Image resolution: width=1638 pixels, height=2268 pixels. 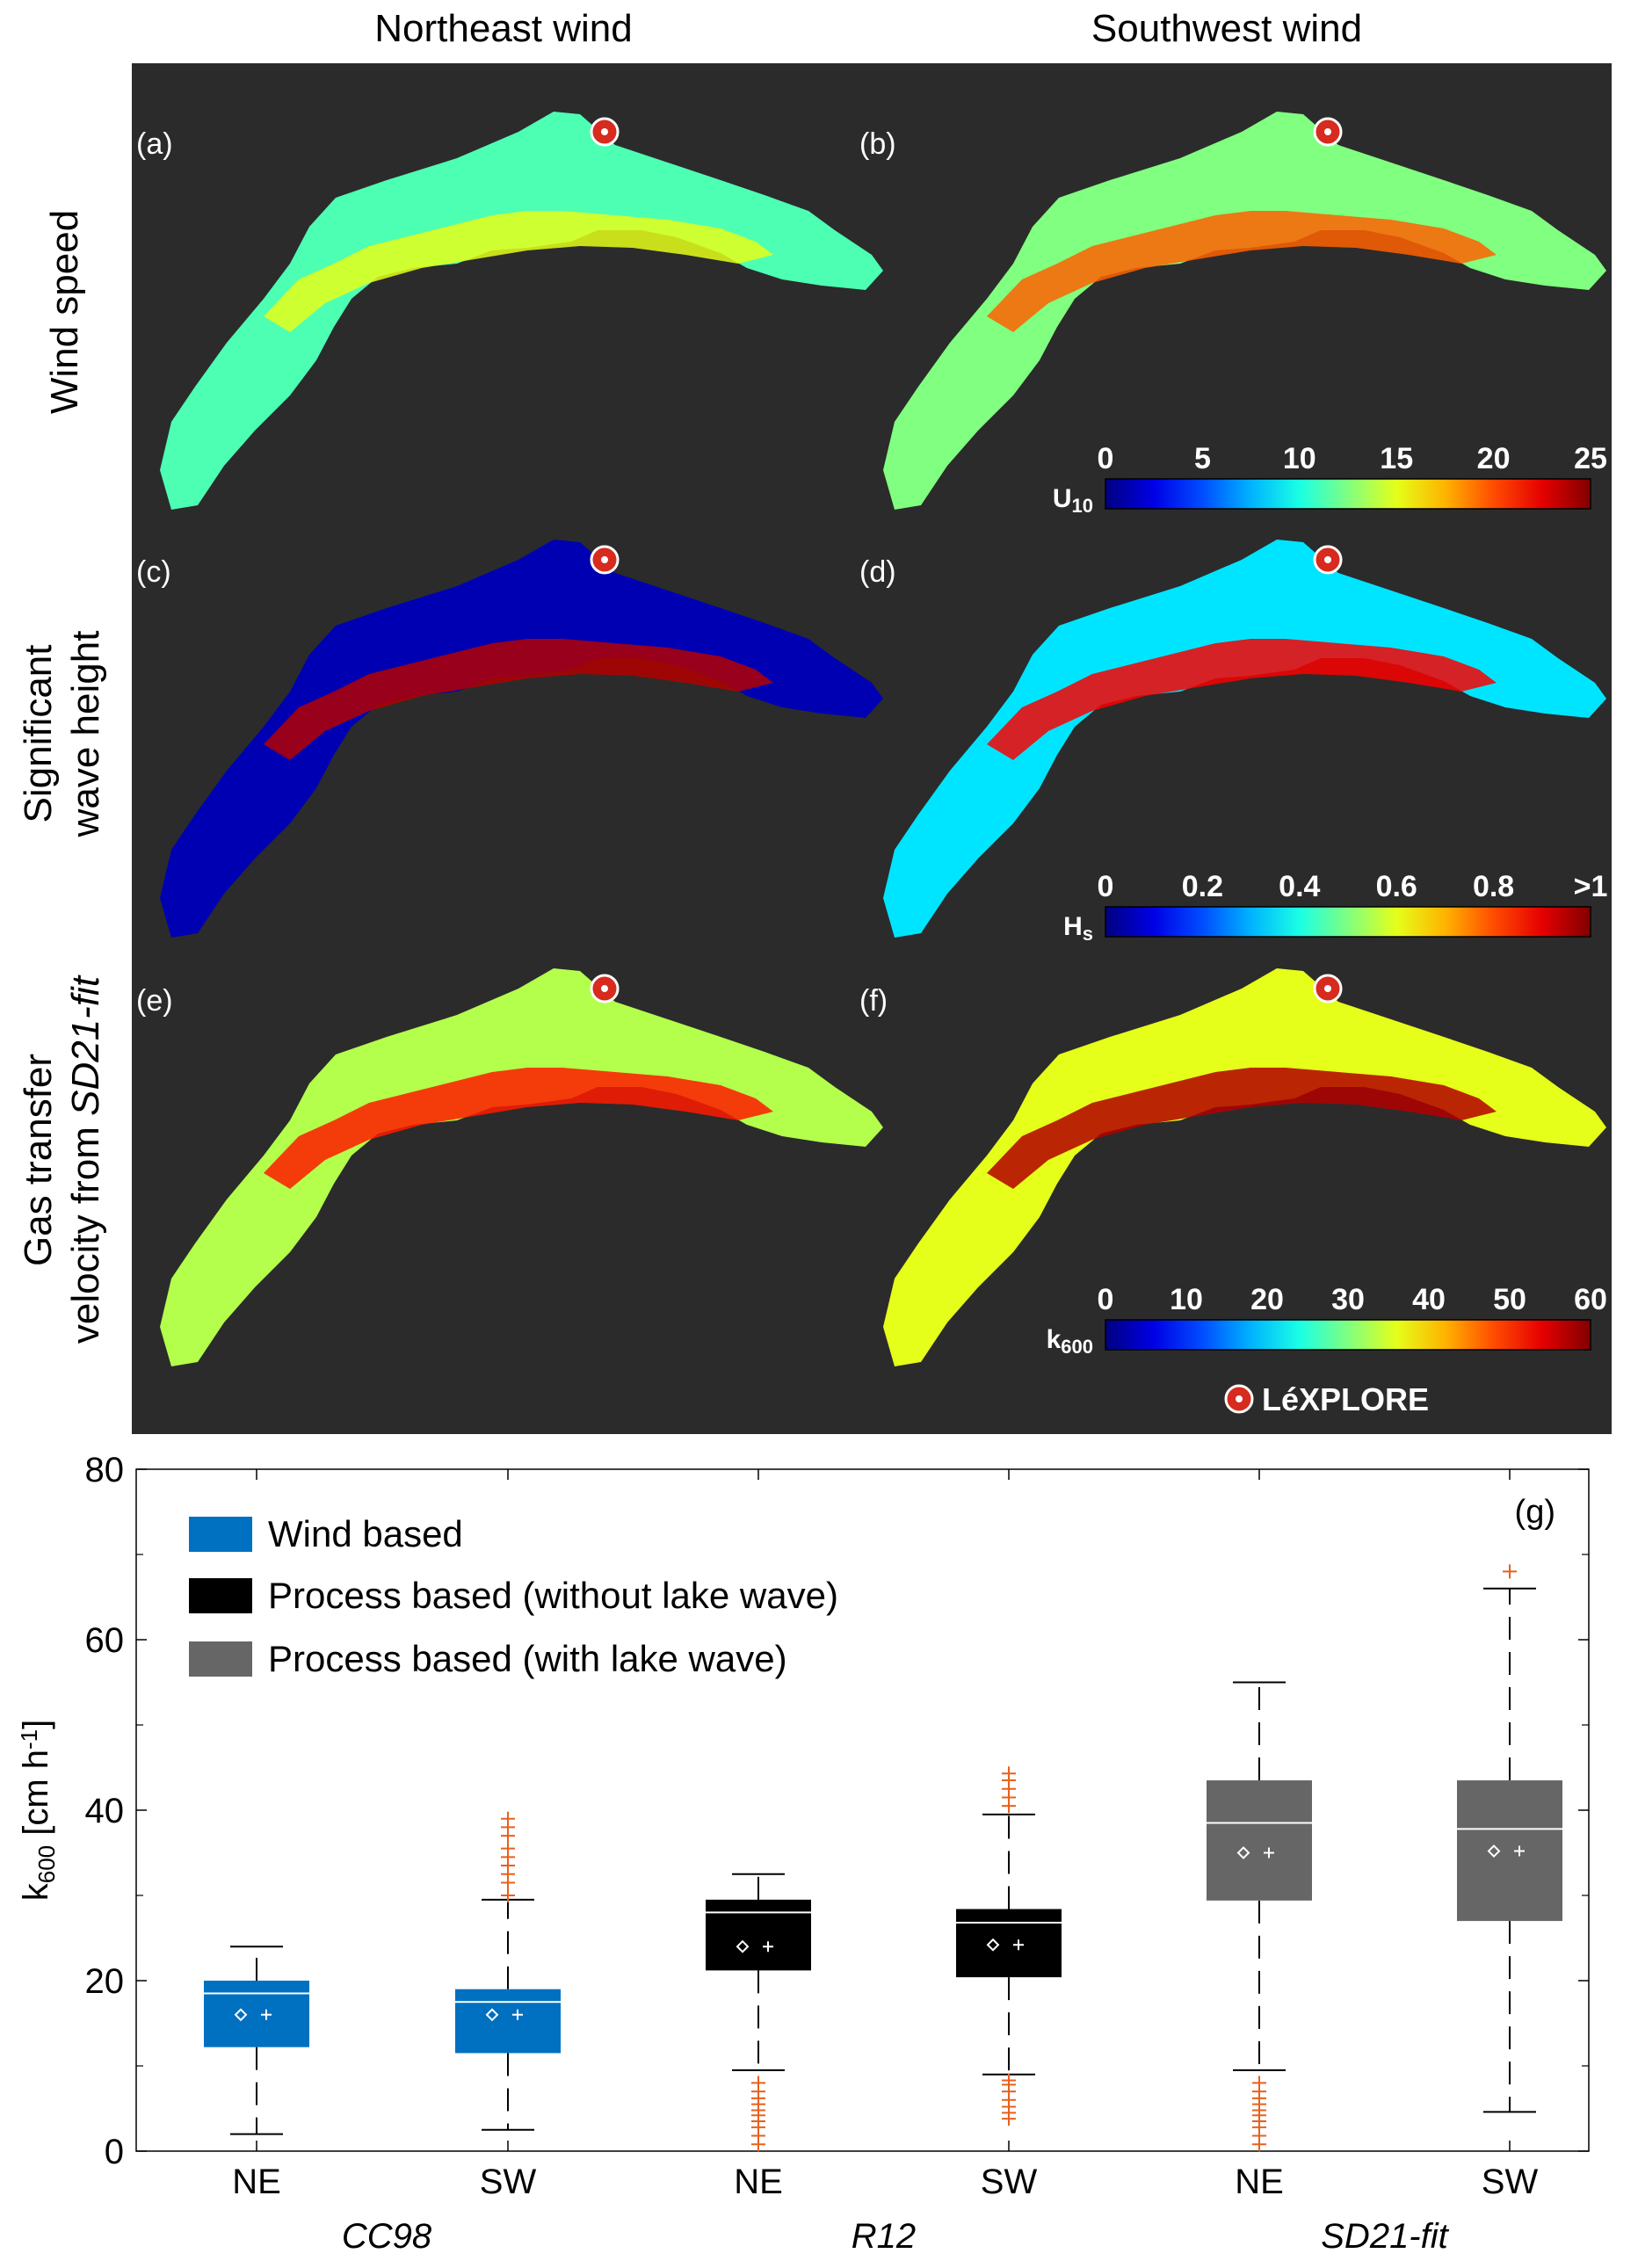 I want to click on lake-map-panel: (e), so click(x=509, y=1167).